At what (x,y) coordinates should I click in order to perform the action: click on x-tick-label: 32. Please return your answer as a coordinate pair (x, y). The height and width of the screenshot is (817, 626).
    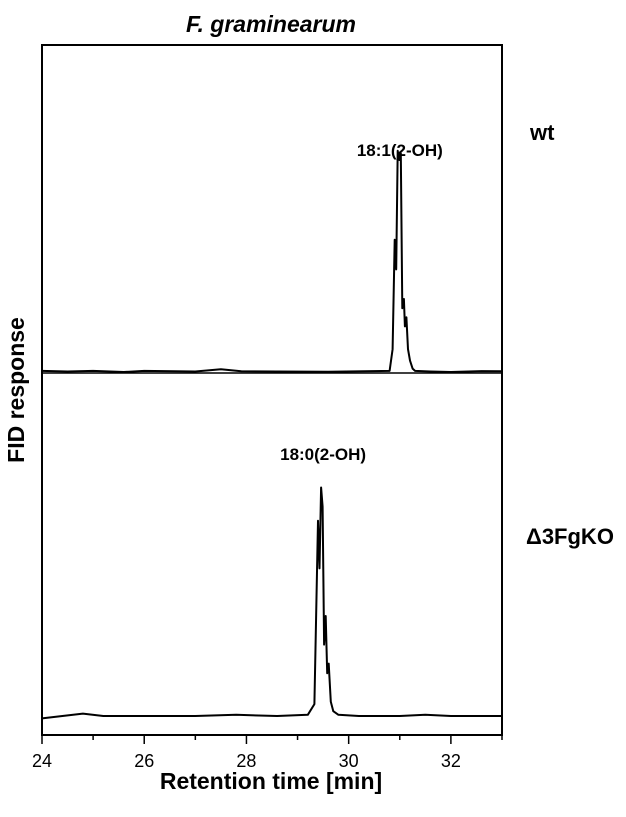
    Looking at the image, I should click on (451, 761).